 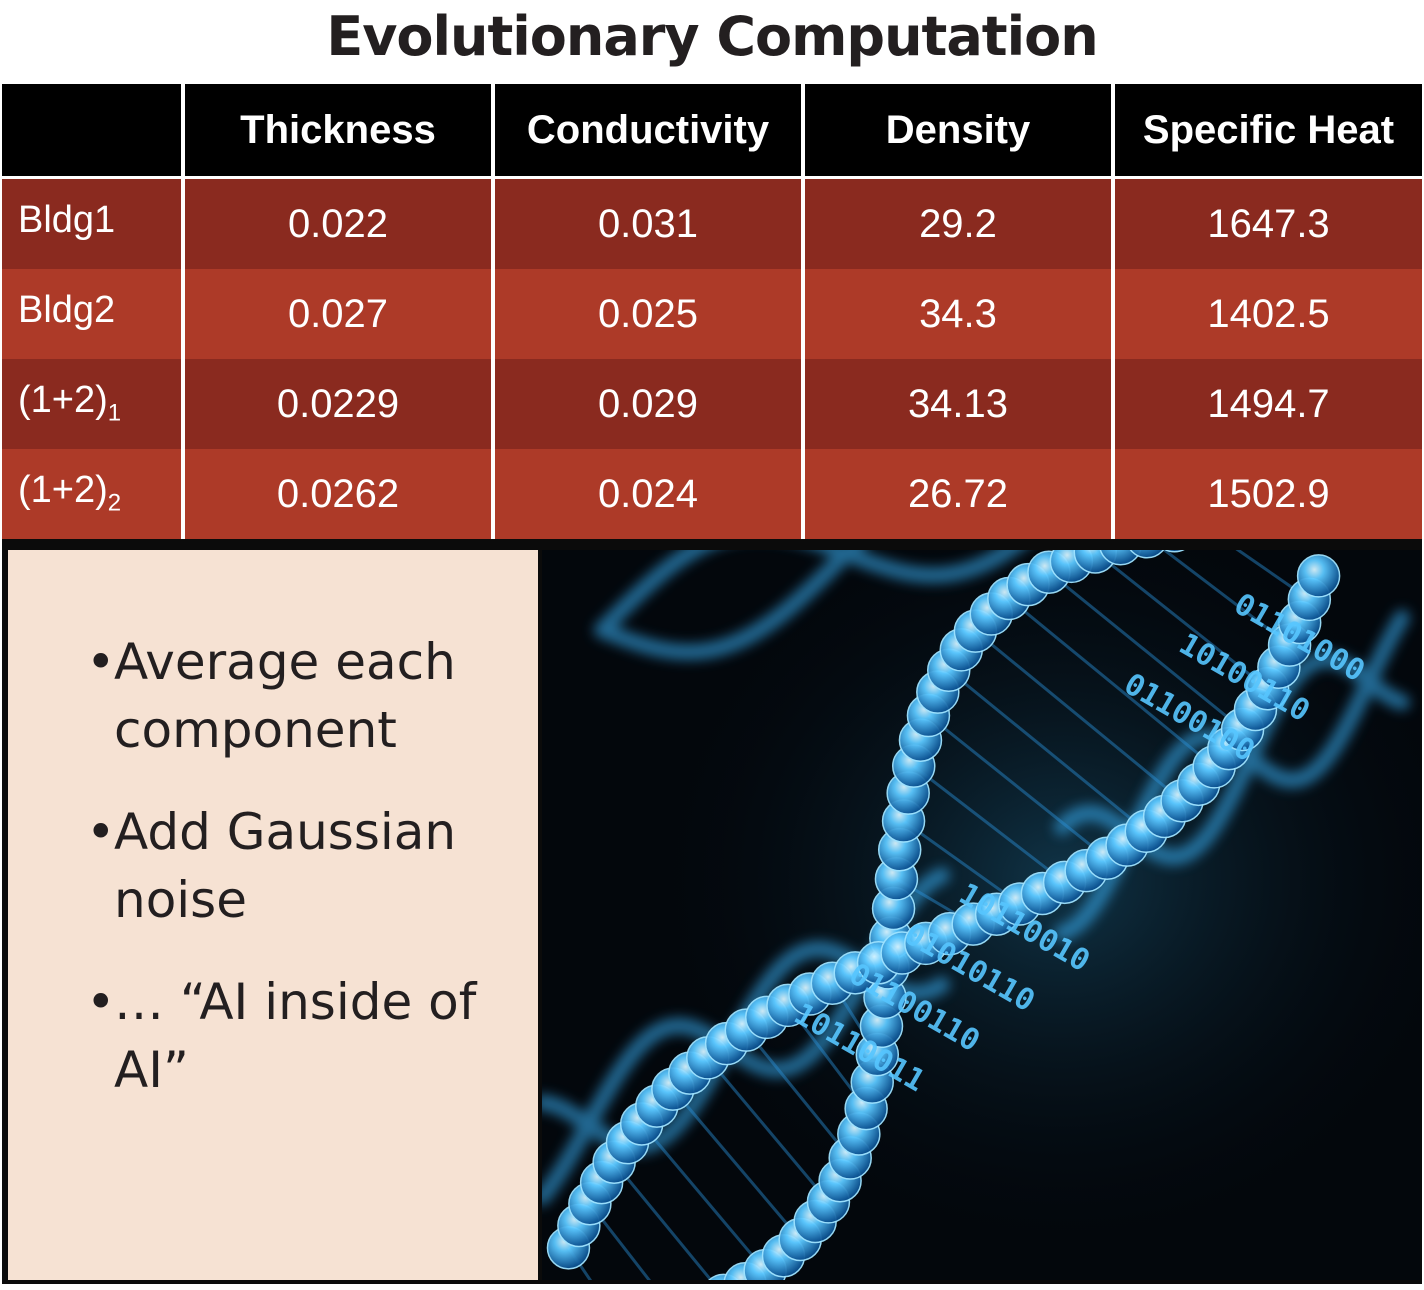 I want to click on cell-conductivity: 0.024, so click(x=649, y=494).